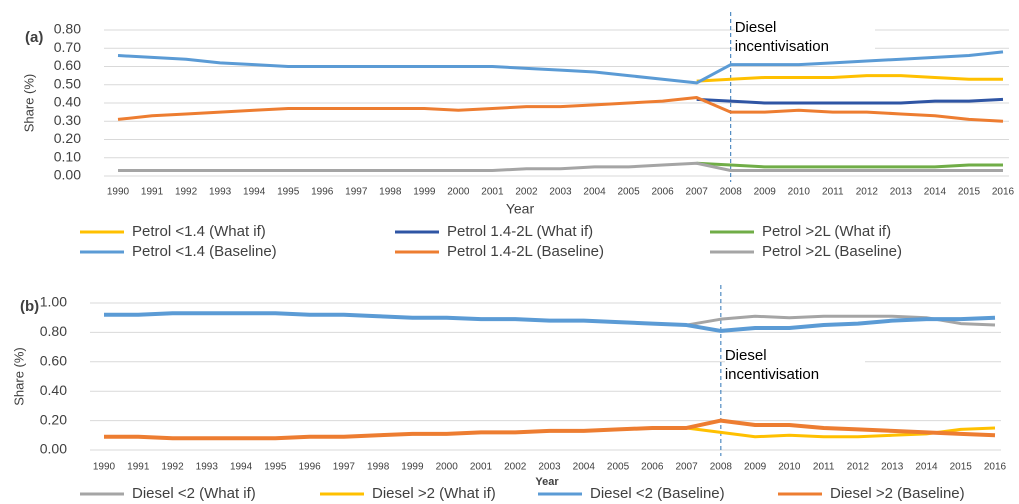  I want to click on legend-label: Petrol <1.4 (What if), so click(199, 231).